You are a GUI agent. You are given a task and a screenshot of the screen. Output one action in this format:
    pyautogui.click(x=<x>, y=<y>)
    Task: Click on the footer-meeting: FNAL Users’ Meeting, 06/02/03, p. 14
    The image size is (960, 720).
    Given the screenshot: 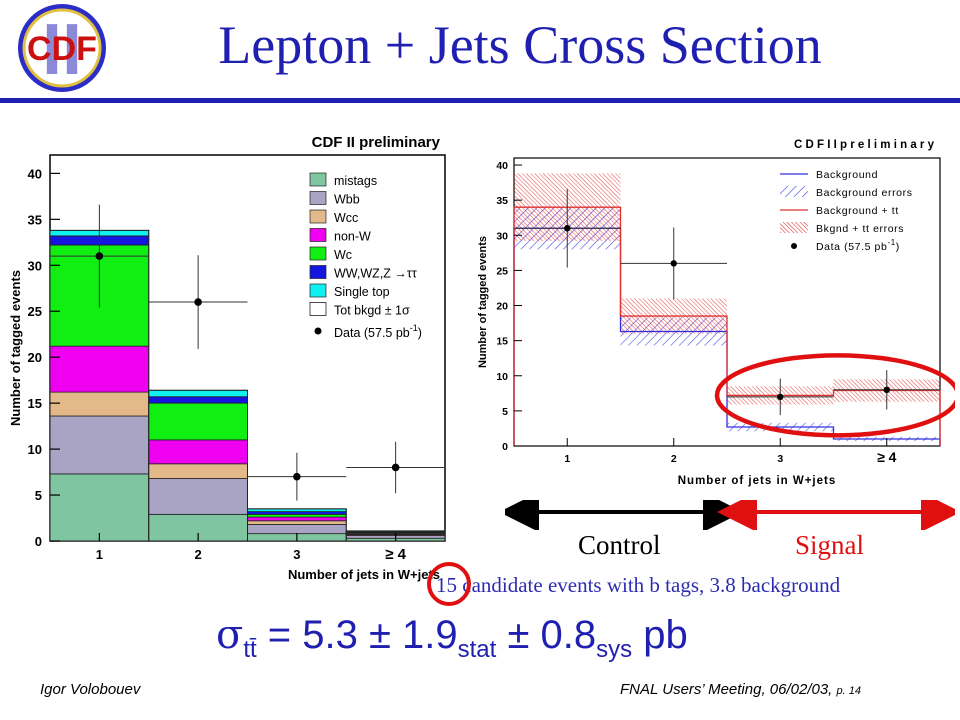 What is the action you would take?
    pyautogui.click(x=740, y=689)
    